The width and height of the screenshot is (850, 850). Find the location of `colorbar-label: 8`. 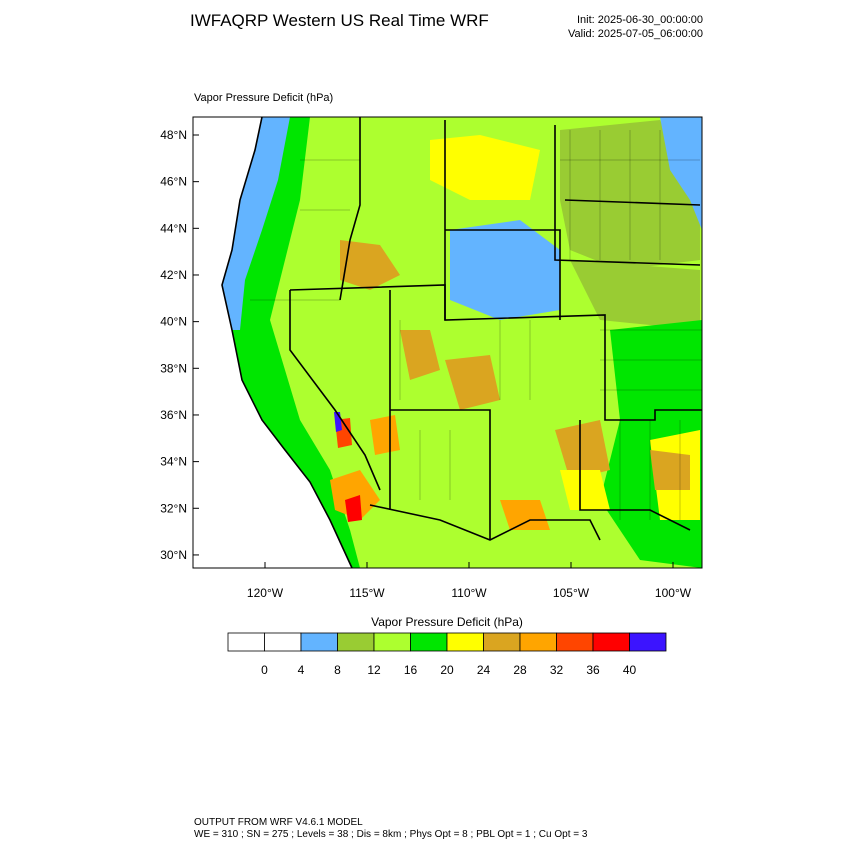

colorbar-label: 8 is located at coordinates (337, 670).